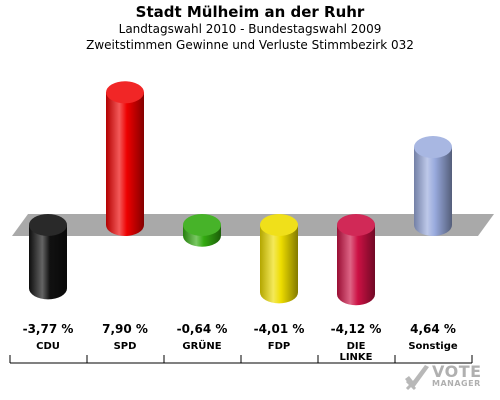 This screenshot has height=400, width=500. What do you see at coordinates (250, 29) in the screenshot?
I see `chart-subtitle-election: Landtagswahl 2010 - Bundestagswahl 2009` at bounding box center [250, 29].